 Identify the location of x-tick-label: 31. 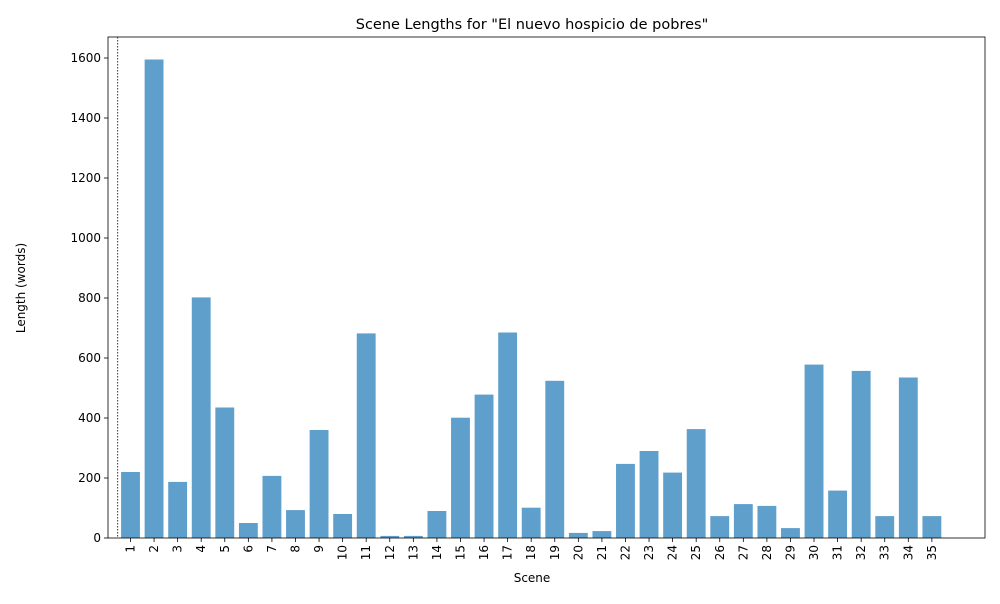
(838, 552).